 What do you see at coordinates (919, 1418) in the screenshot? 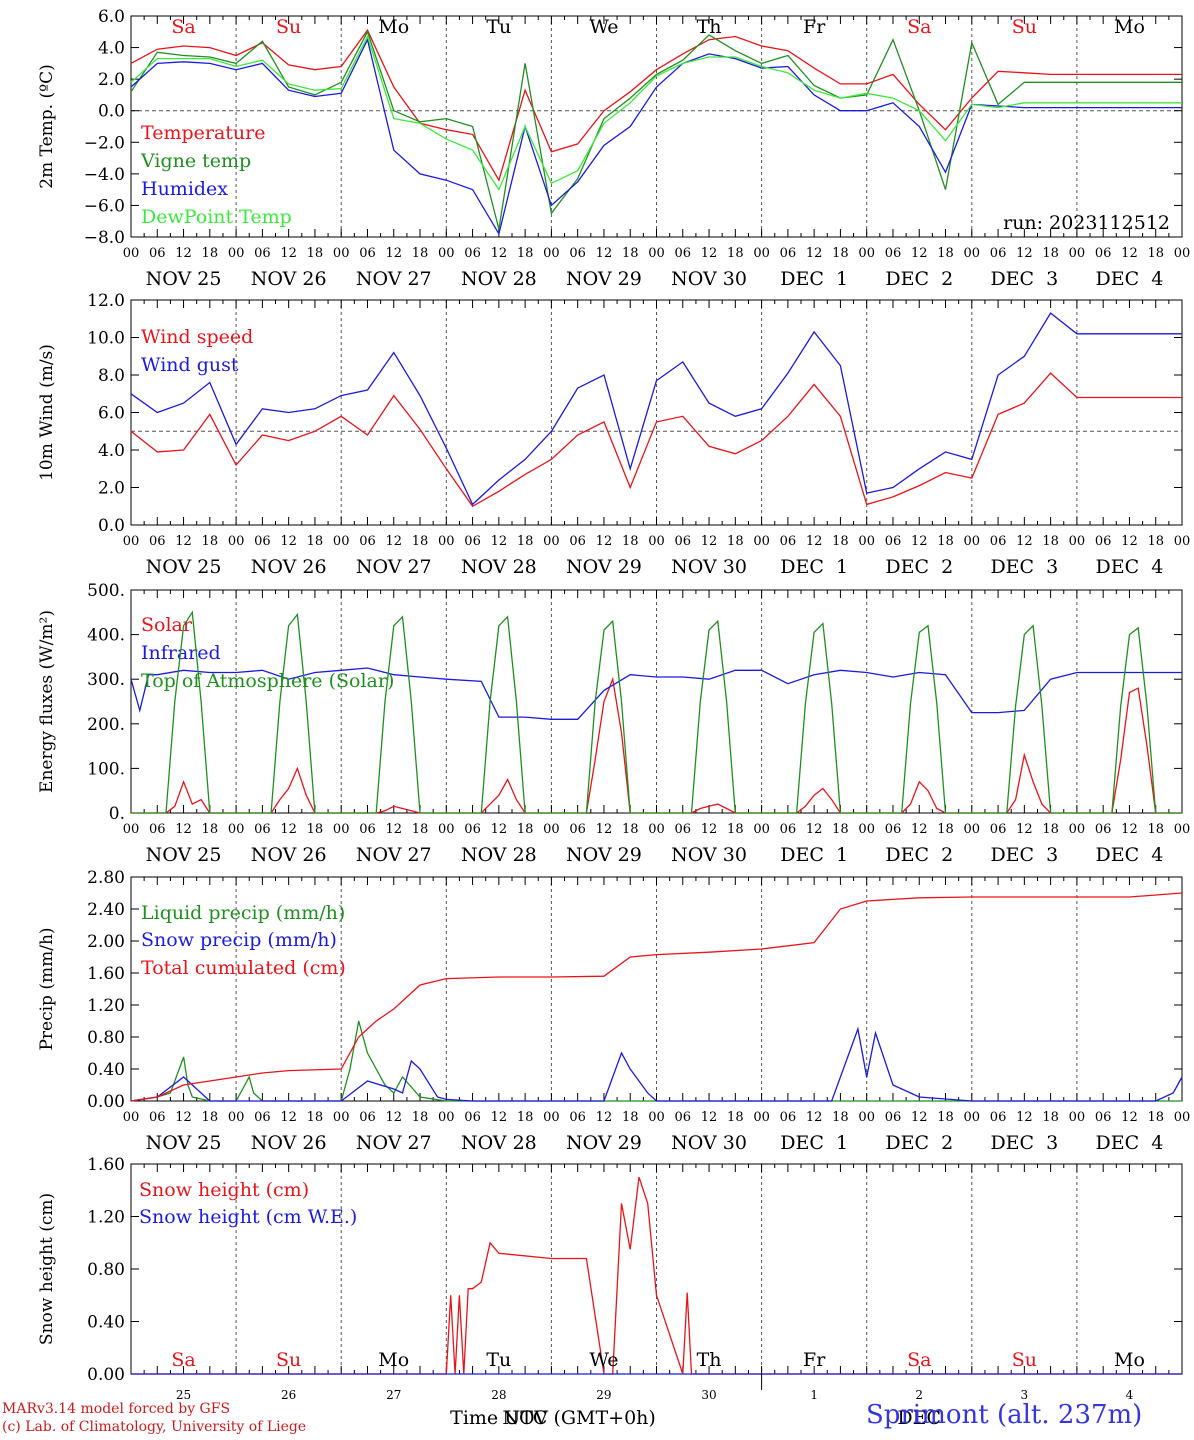
I see `month-label: DEC` at bounding box center [919, 1418].